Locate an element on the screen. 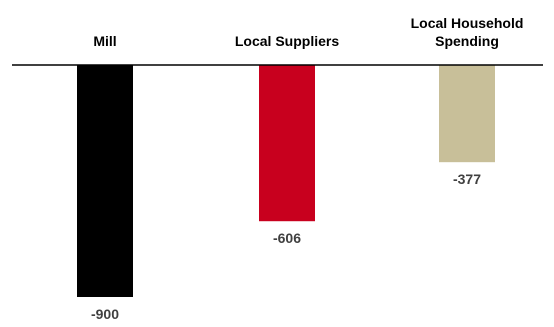 This screenshot has height=327, width=554. value-label-1: -606 is located at coordinates (287, 238).